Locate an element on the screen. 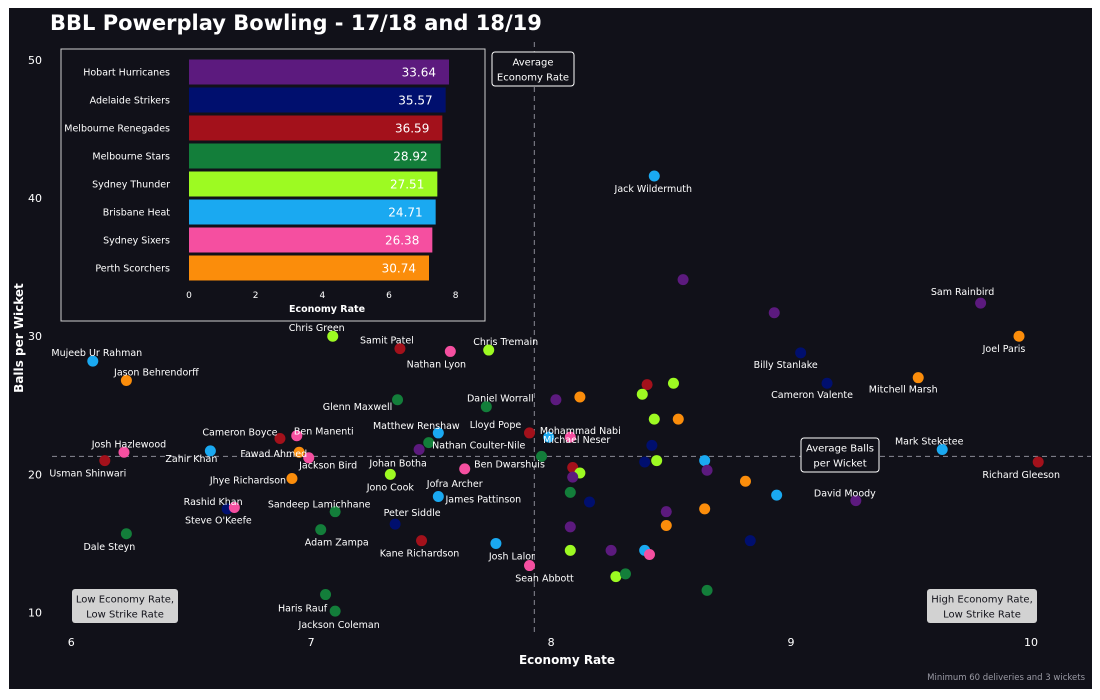 This screenshot has width=1100, height=700. point-matthew-renshaw is located at coordinates (438, 433).